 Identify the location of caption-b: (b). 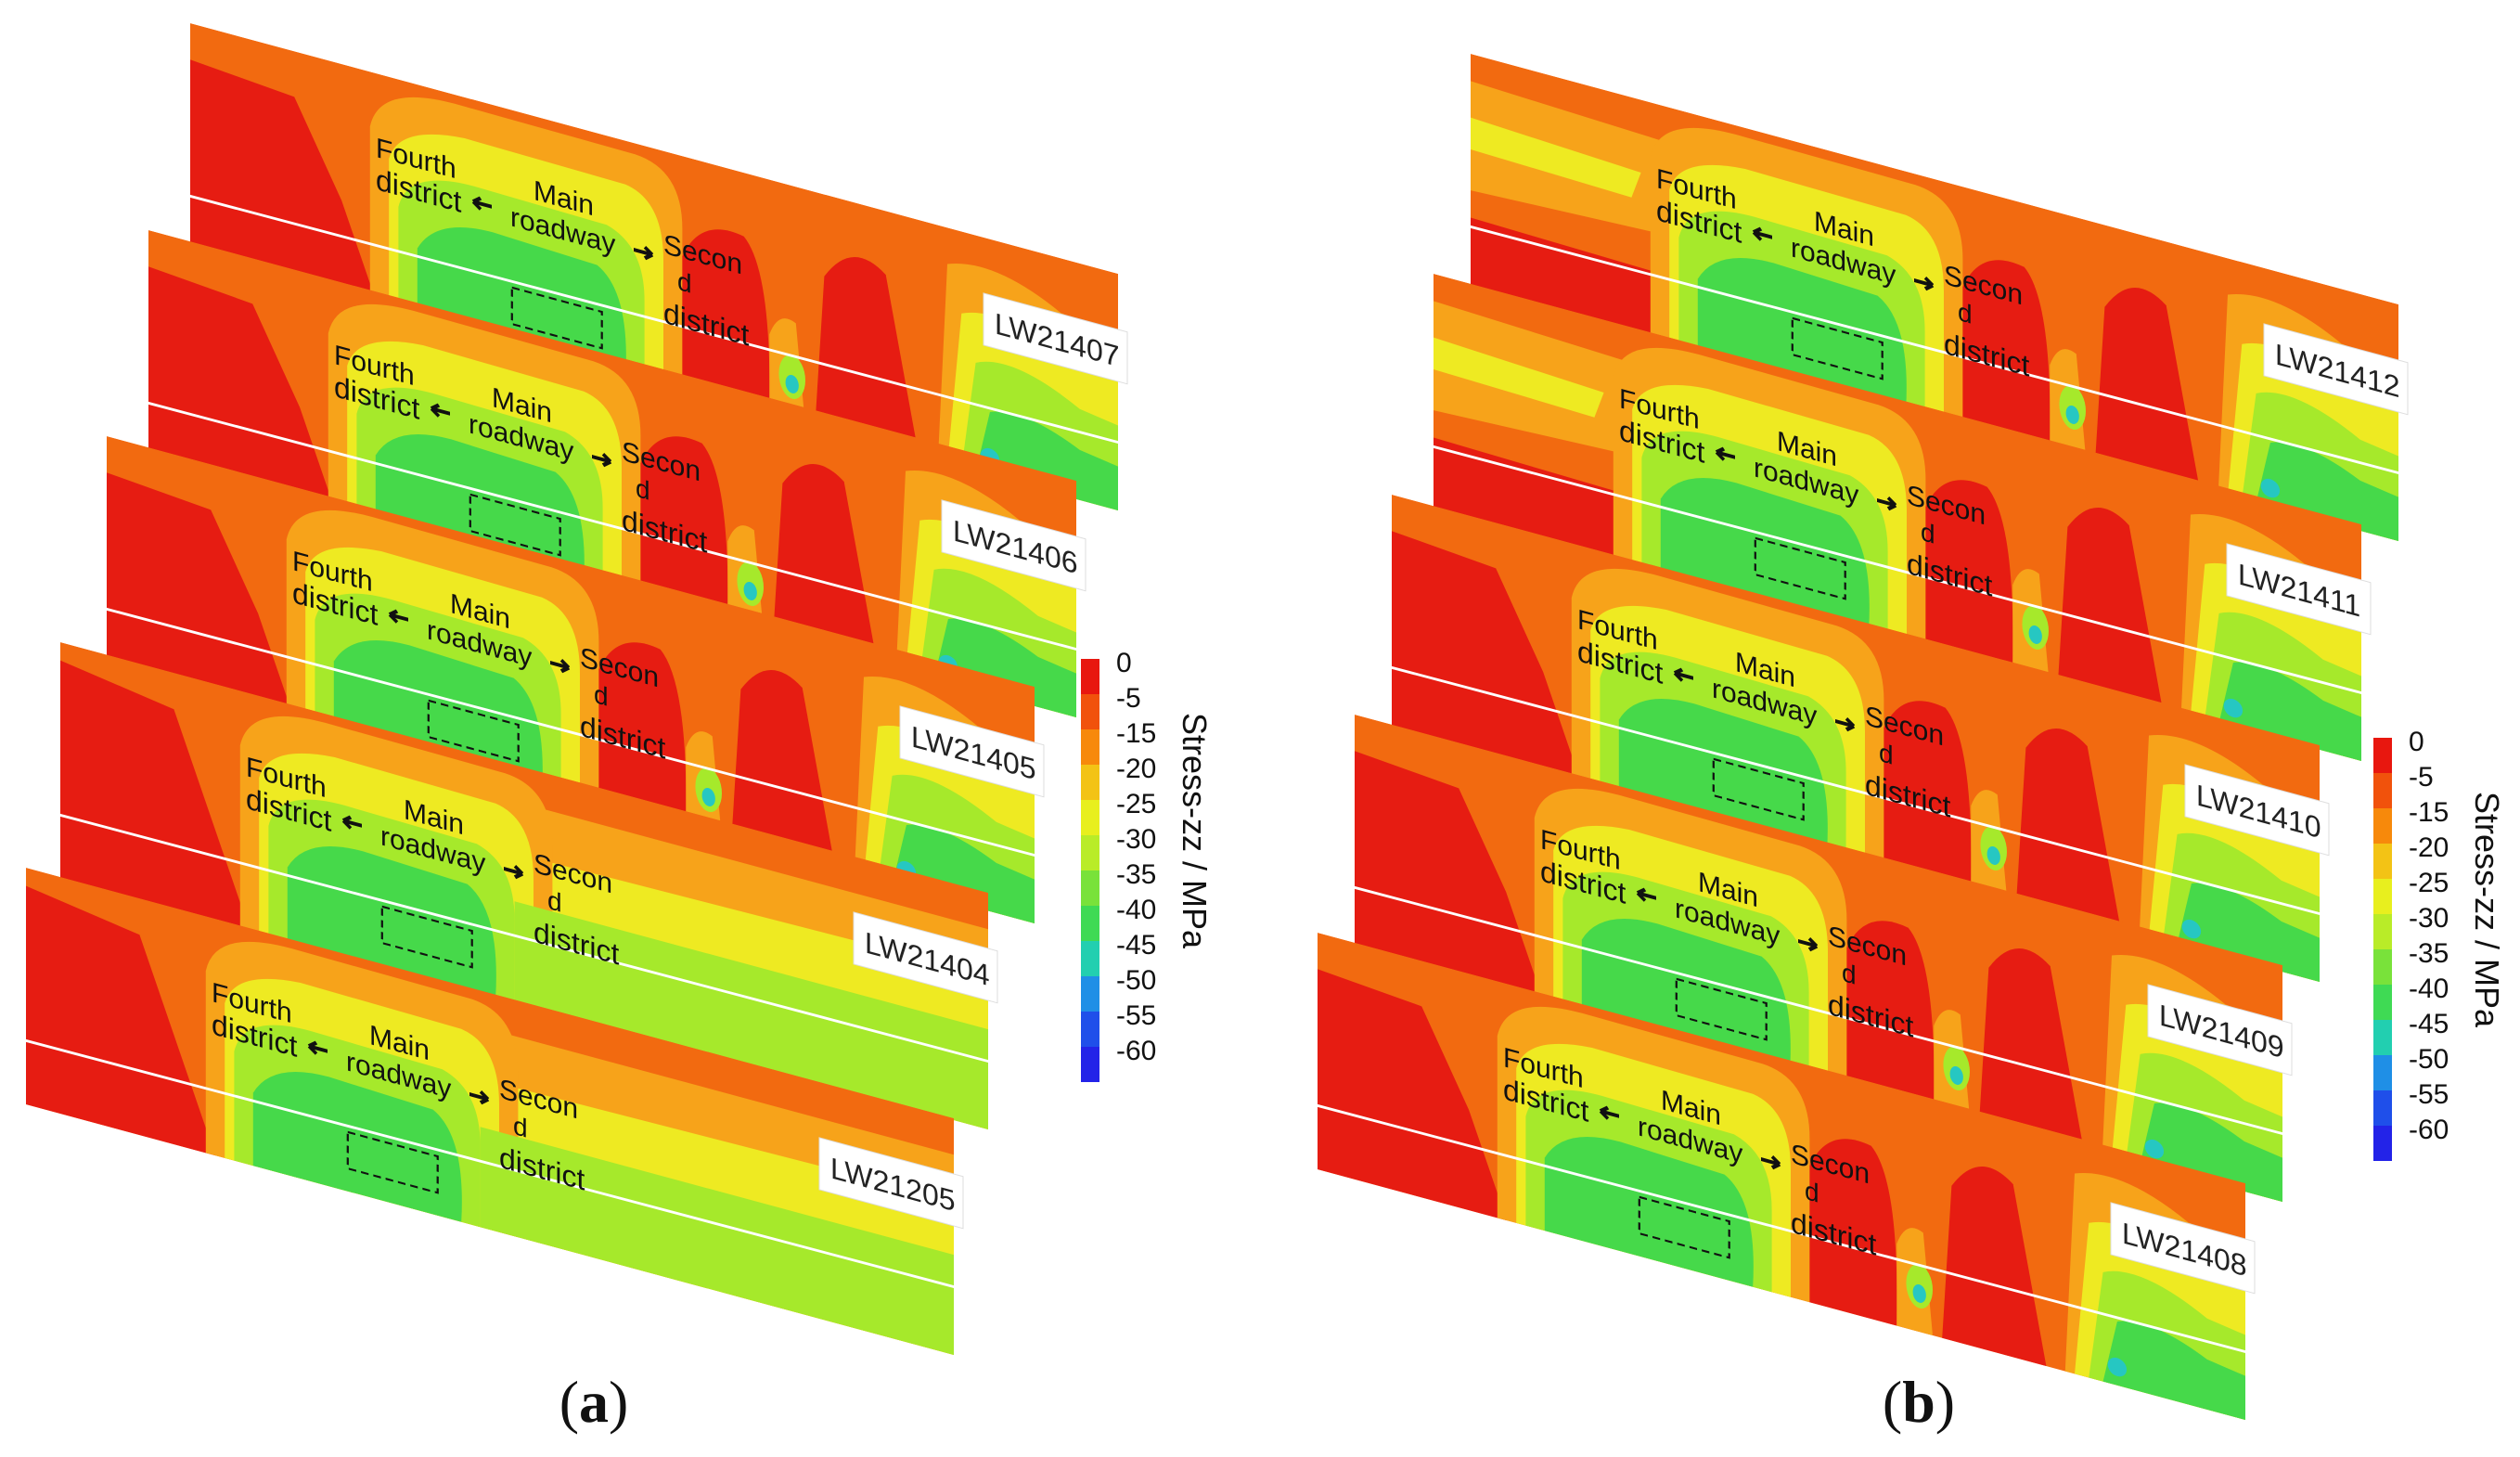
(1919, 1402).